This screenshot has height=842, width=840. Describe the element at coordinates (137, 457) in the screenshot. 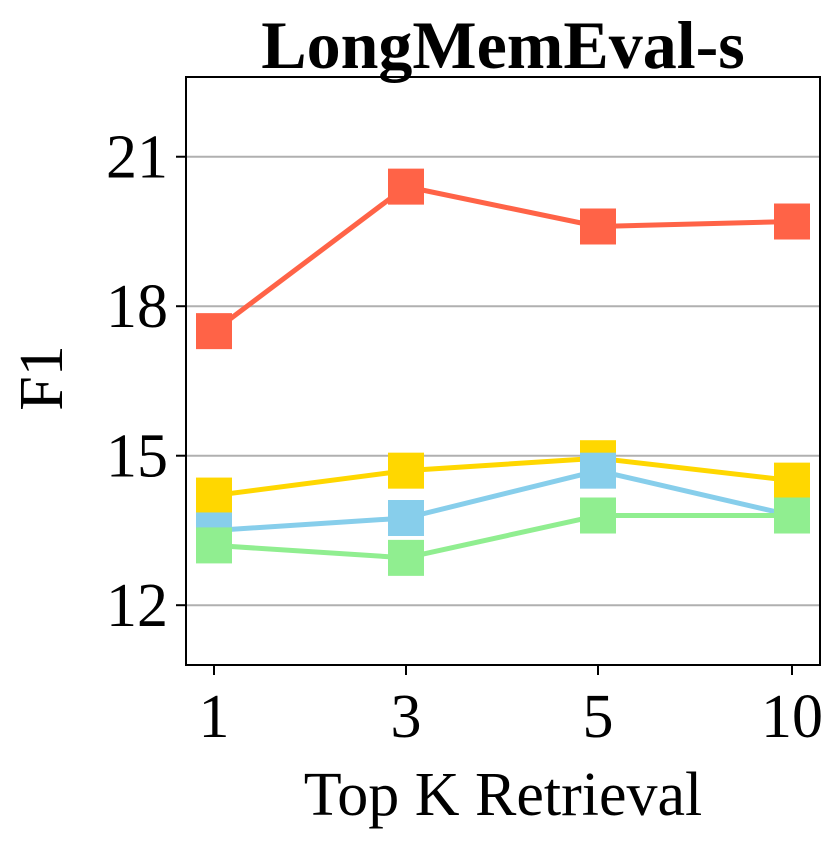

I see `y-tick-label: 15` at that location.